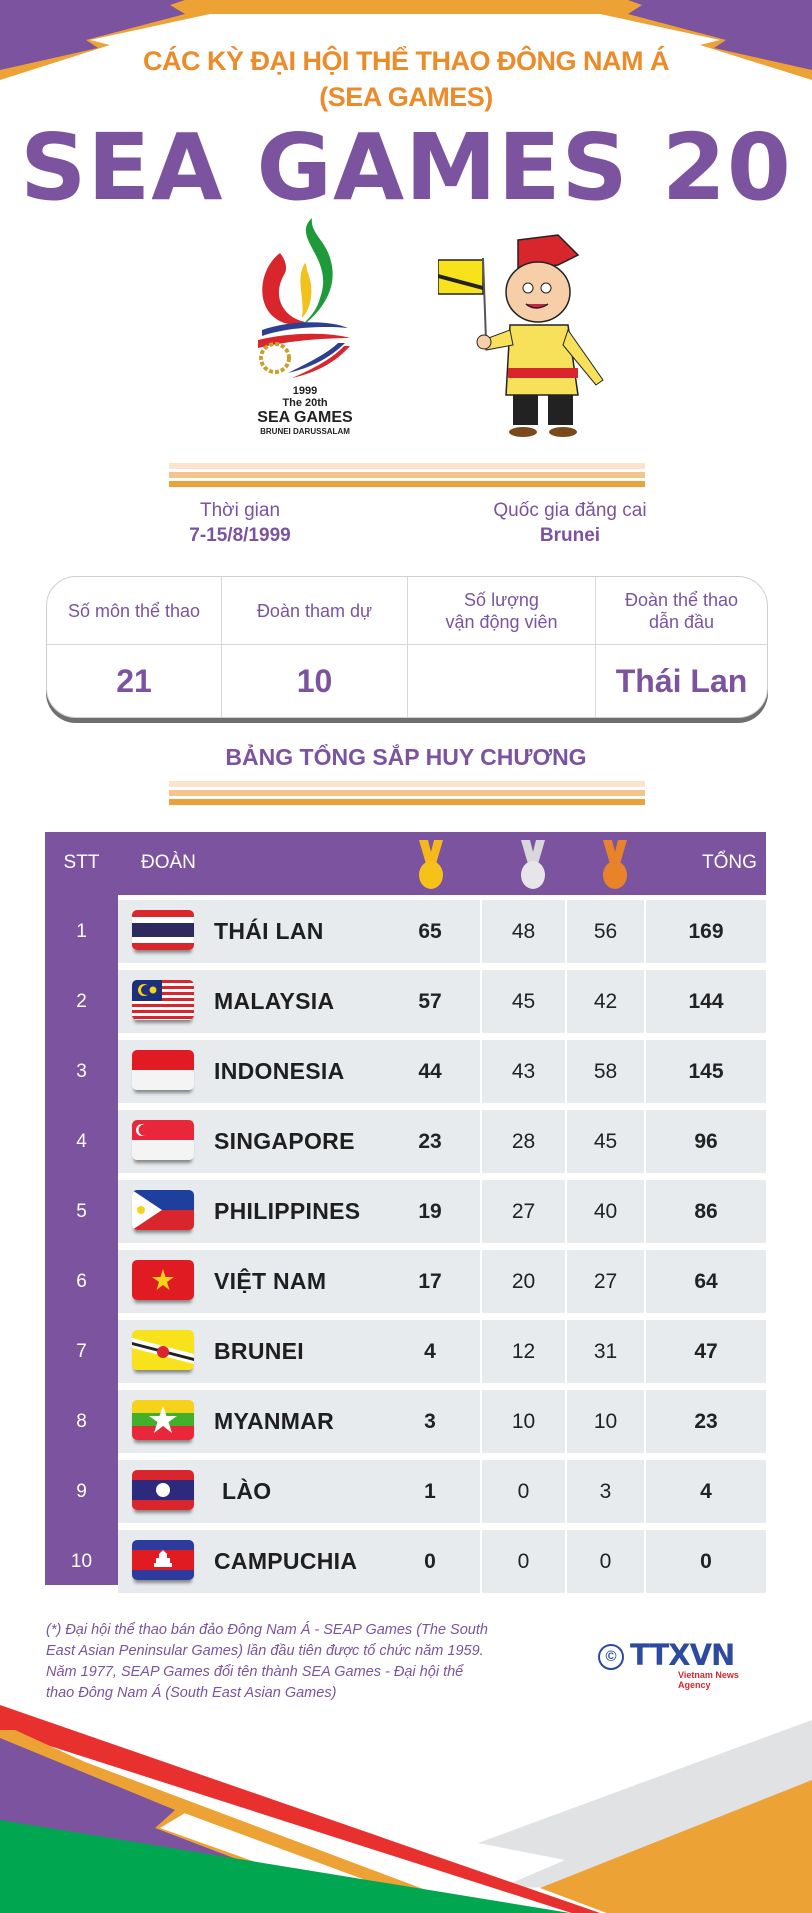 Image resolution: width=812 pixels, height=1913 pixels. What do you see at coordinates (163, 1070) in the screenshot?
I see `indonesia-flag-icon` at bounding box center [163, 1070].